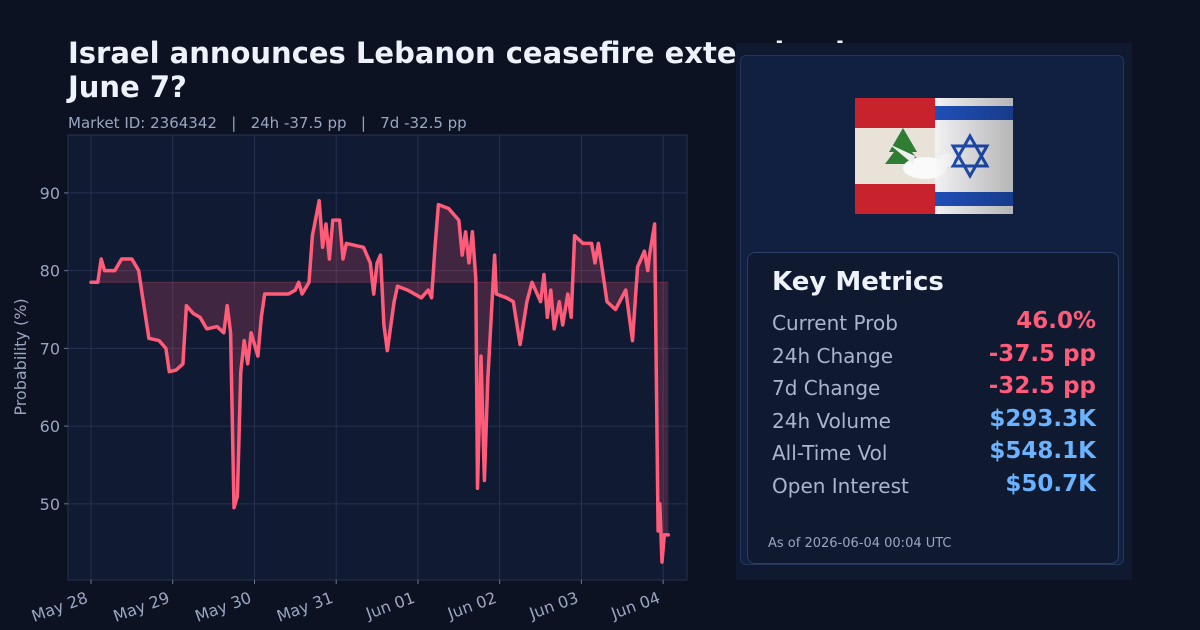  I want to click on metric-label: 7d Change, so click(826, 388).